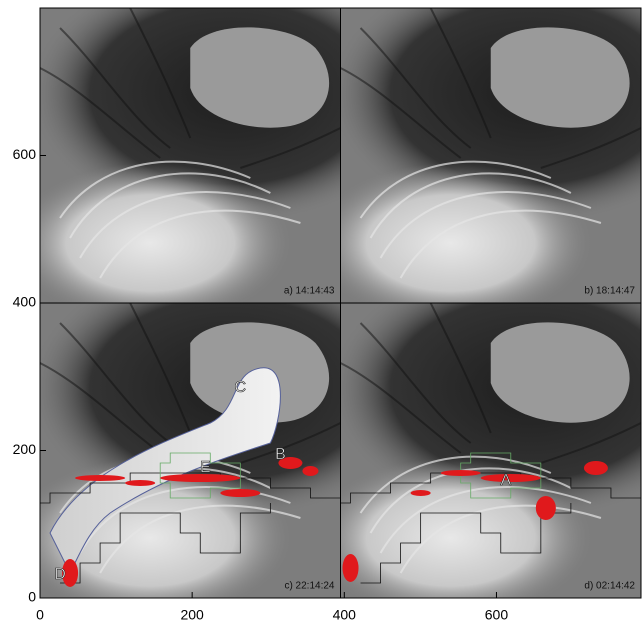 This screenshot has width=644, height=627. Describe the element at coordinates (25, 154) in the screenshot. I see `y-tick-label: 600` at that location.